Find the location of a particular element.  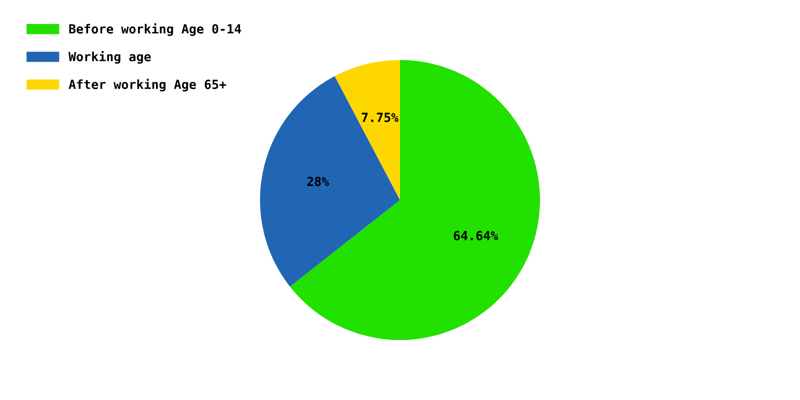

data-label: 7.75% is located at coordinates (380, 117).